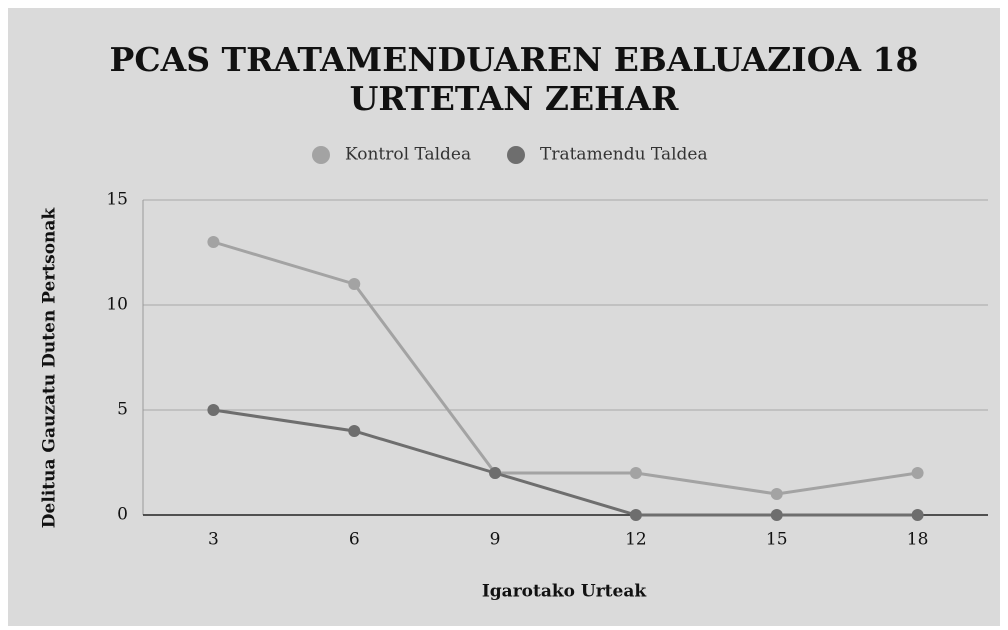 Image resolution: width=1008 pixels, height=630 pixels. I want to click on legend-label: Kontrol Taldea, so click(408, 155).